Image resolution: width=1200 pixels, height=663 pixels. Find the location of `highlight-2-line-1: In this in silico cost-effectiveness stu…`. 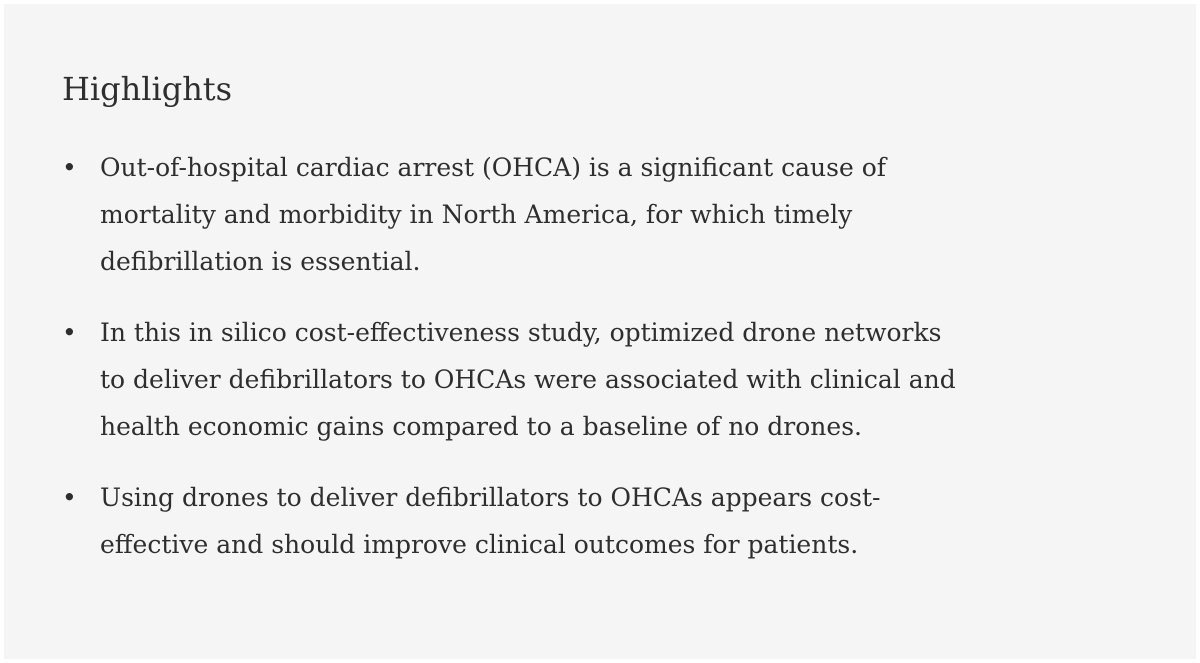

highlight-2-line-1: In this in silico cost-effectiveness stu… is located at coordinates (521, 332).